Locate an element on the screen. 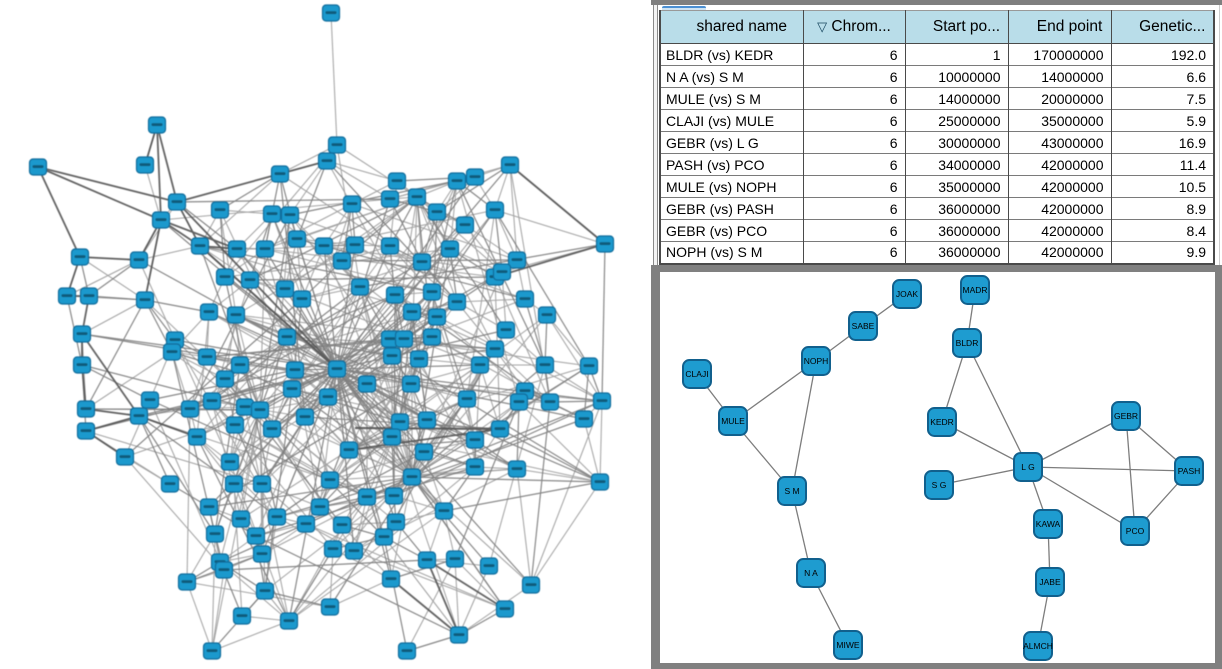  svg-text: MIWE is located at coordinates (847, 645).